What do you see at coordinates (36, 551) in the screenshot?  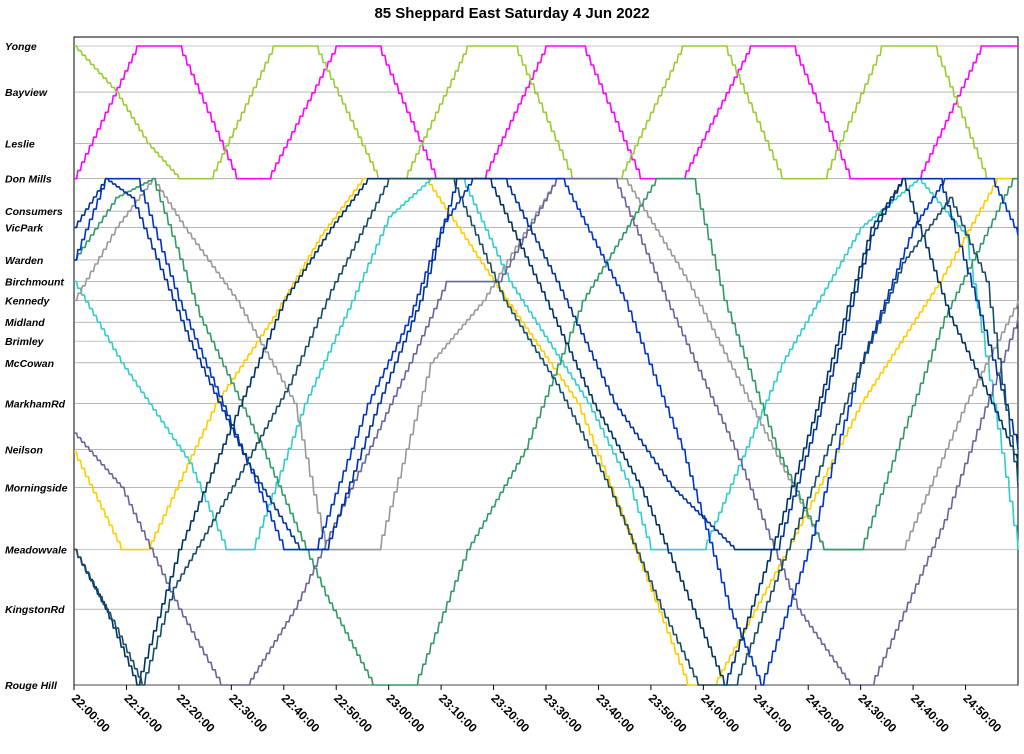 I see `stop-label: Meadowvale` at bounding box center [36, 551].